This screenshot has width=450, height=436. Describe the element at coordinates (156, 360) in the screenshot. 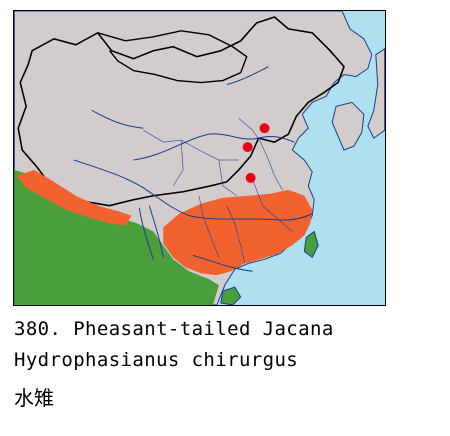

I see `scientific-name: Hydrophasianus chirurgus` at that location.